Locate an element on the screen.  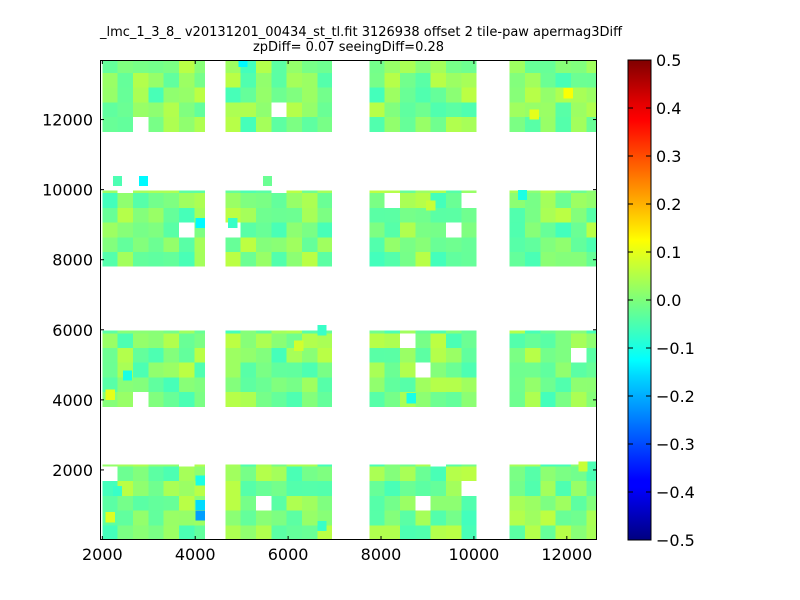
colorbar-tick-label: 0.1 is located at coordinates (668, 252).